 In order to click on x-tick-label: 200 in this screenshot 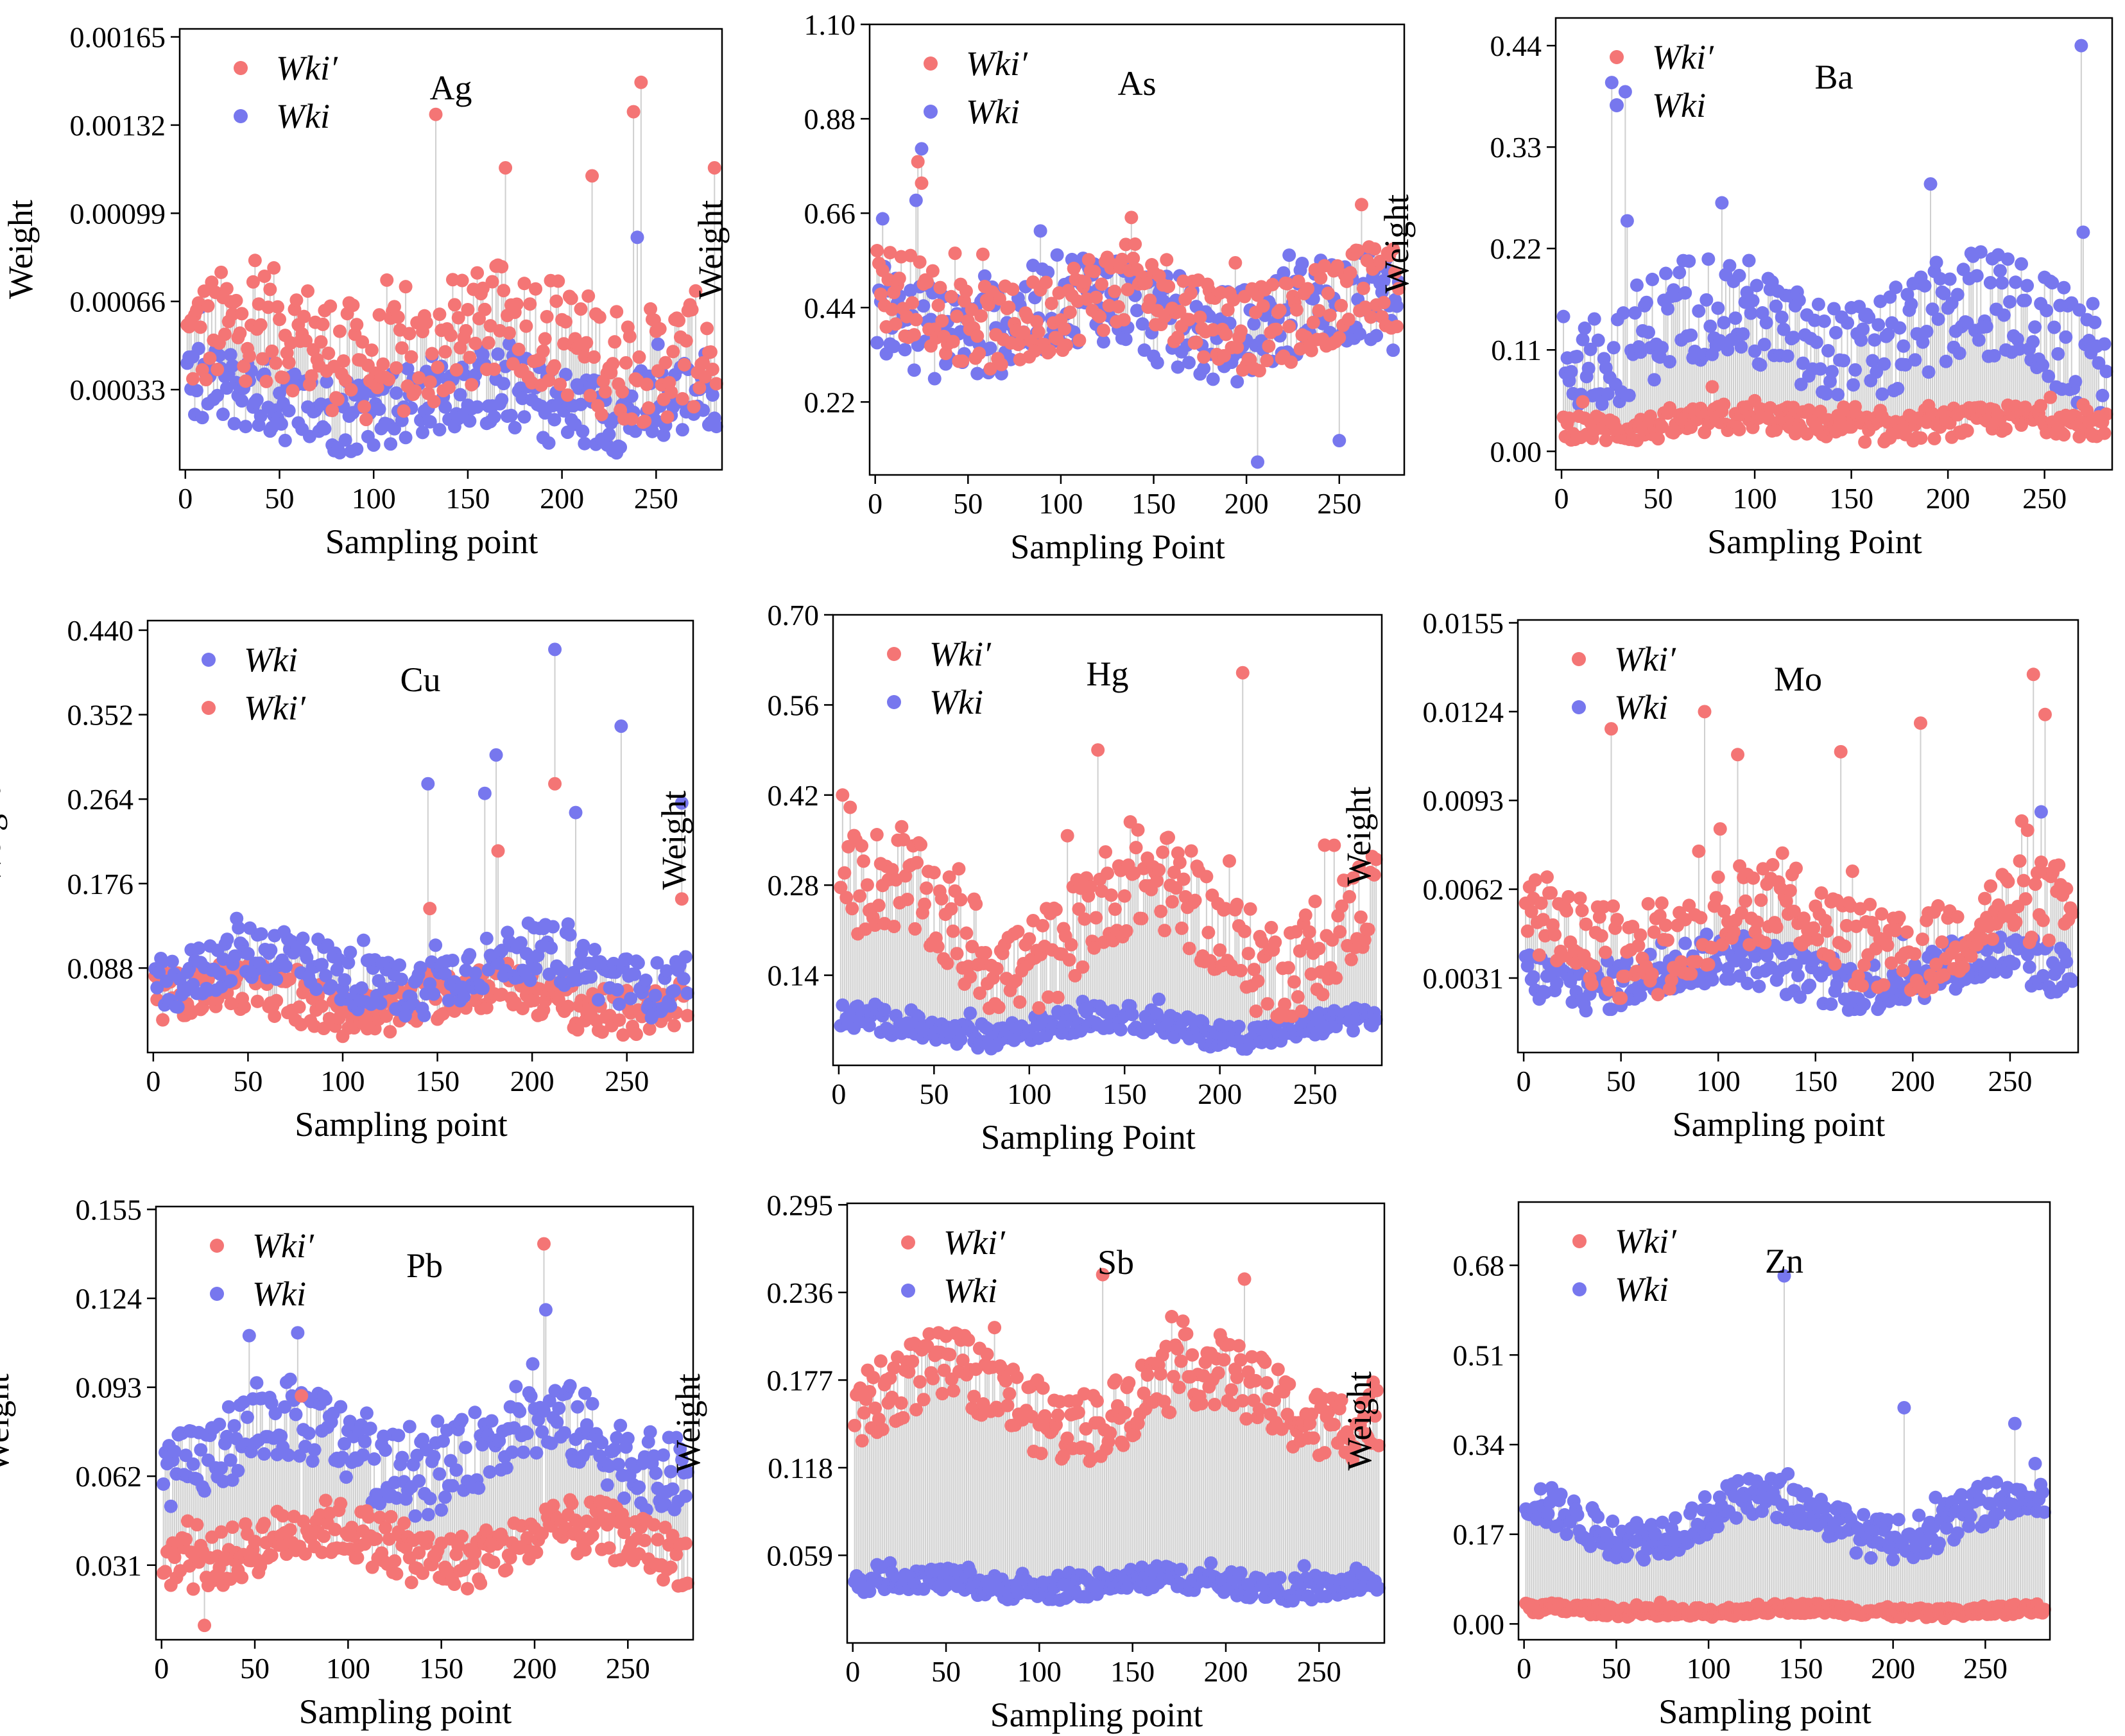, I will do `click(562, 498)`.